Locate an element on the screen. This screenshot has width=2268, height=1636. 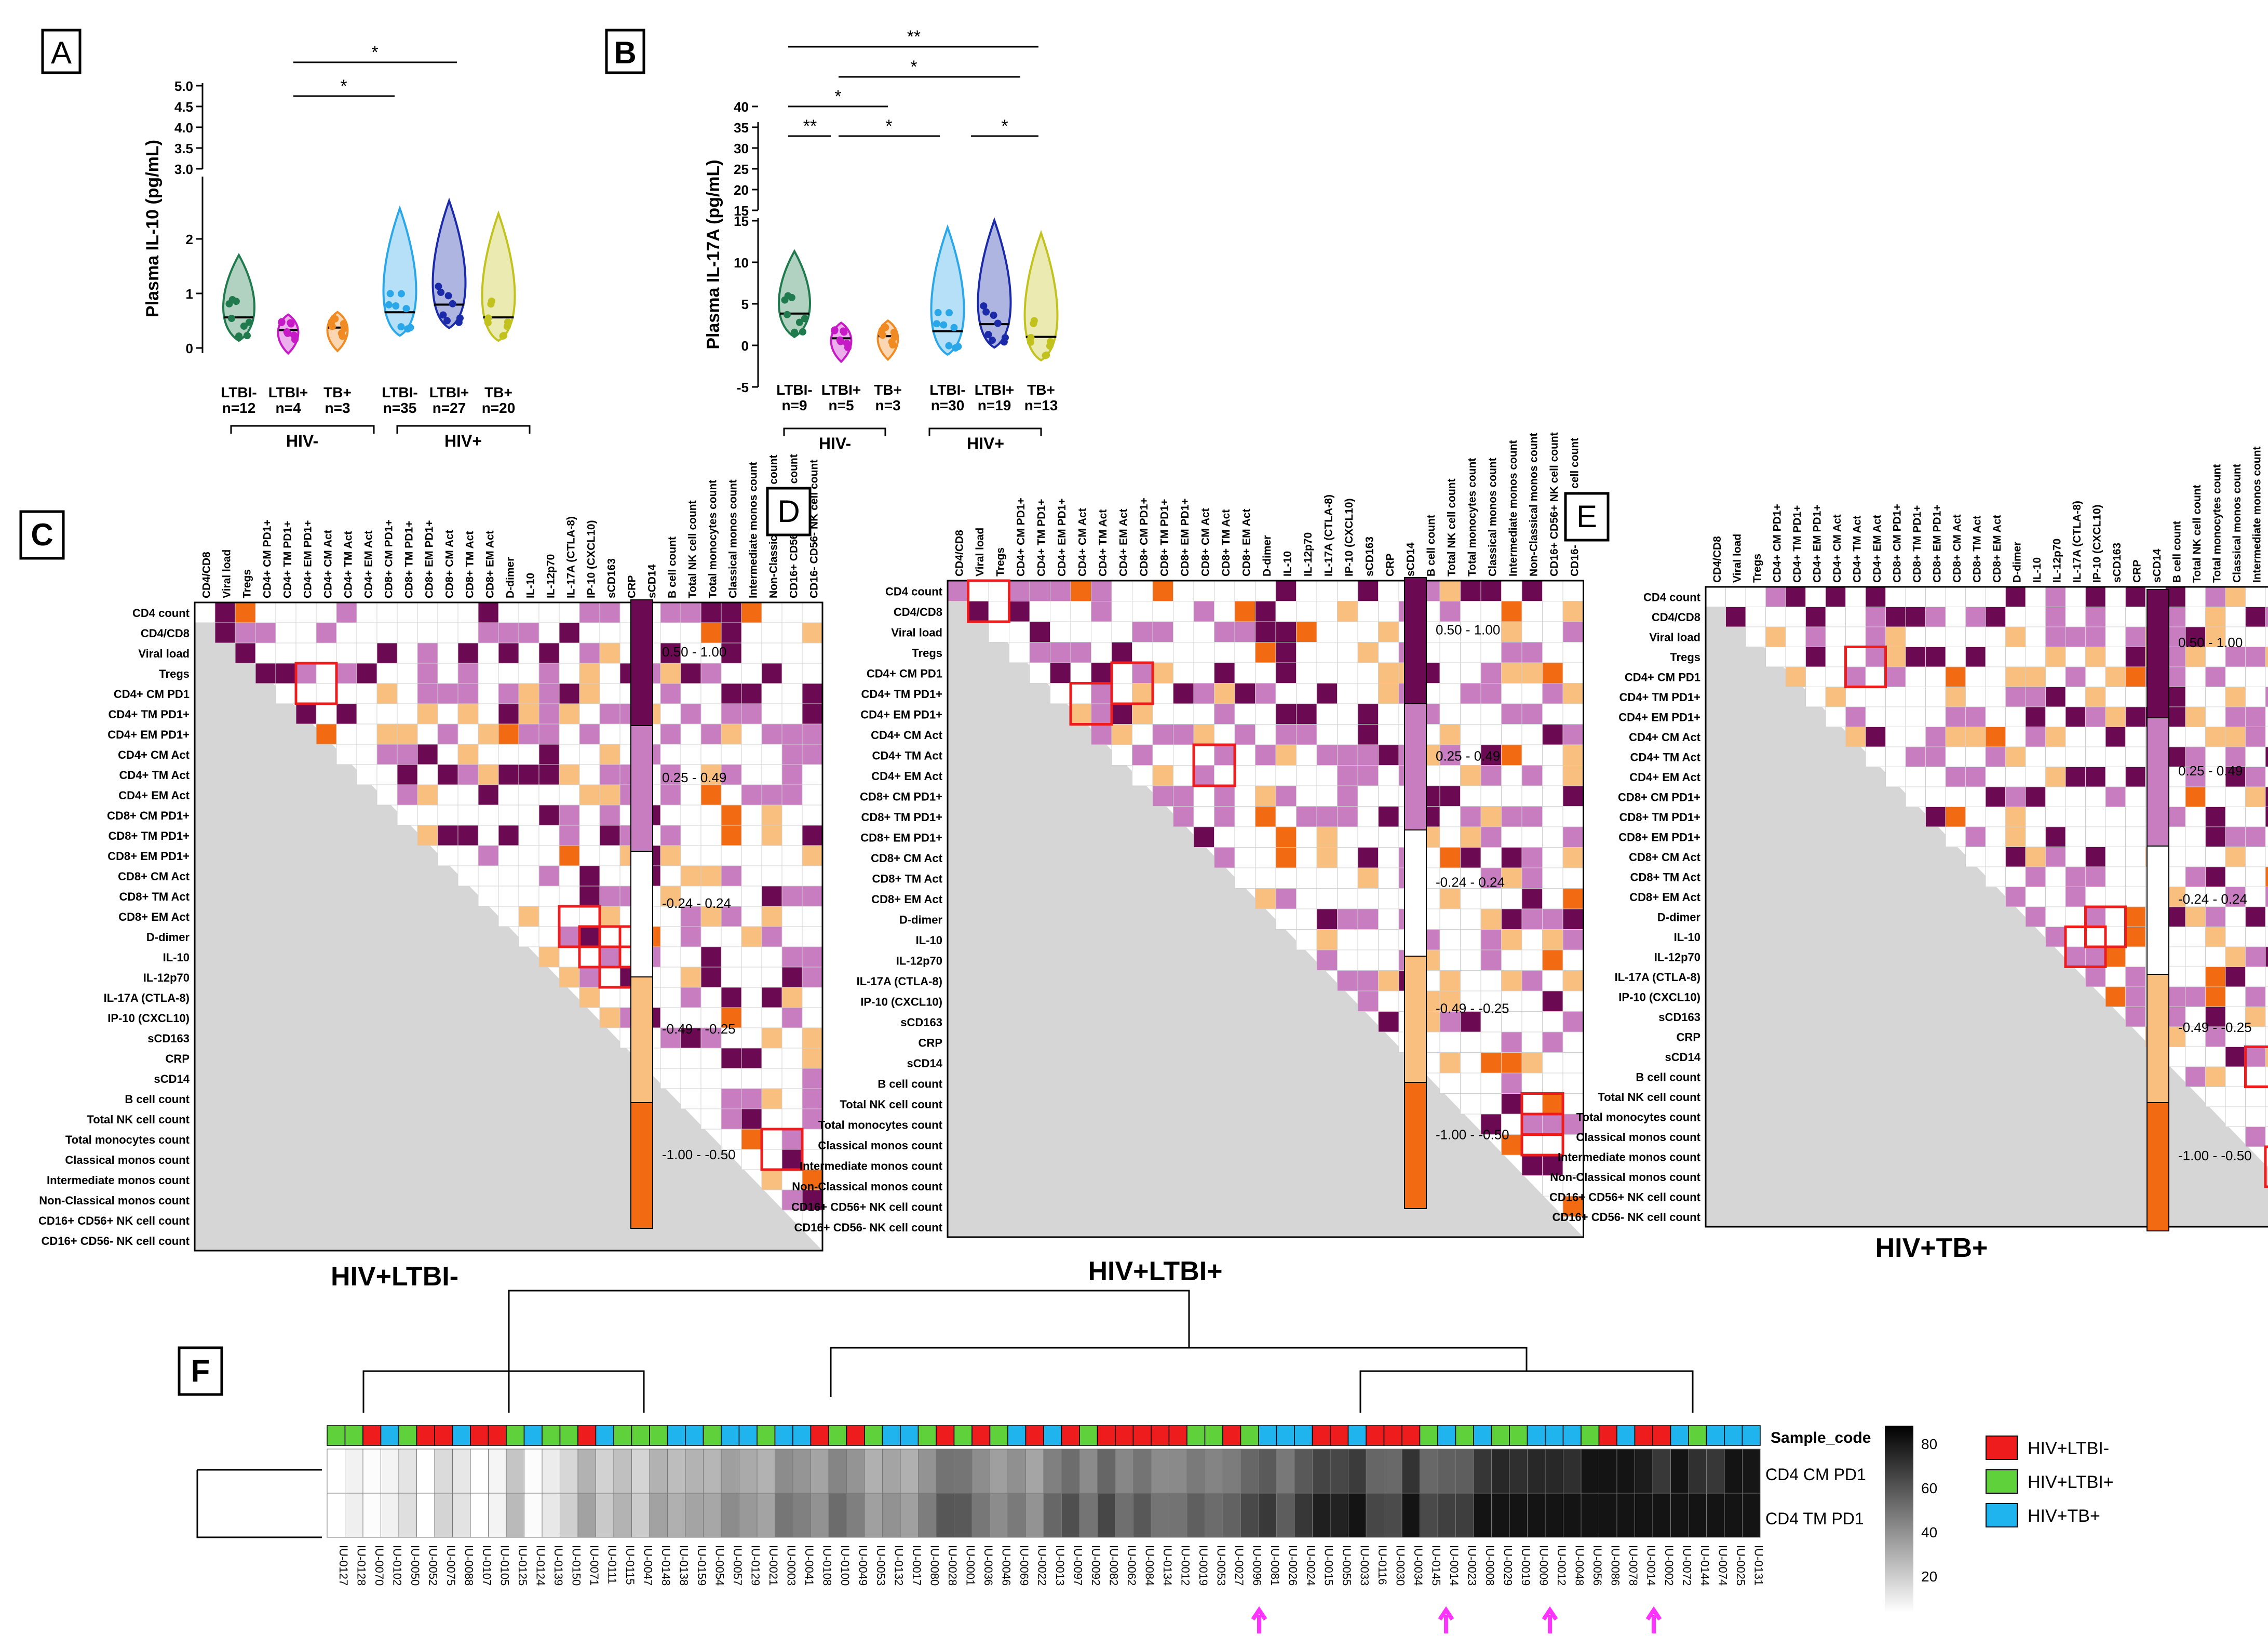
legend-swatch is located at coordinates (642, 788).